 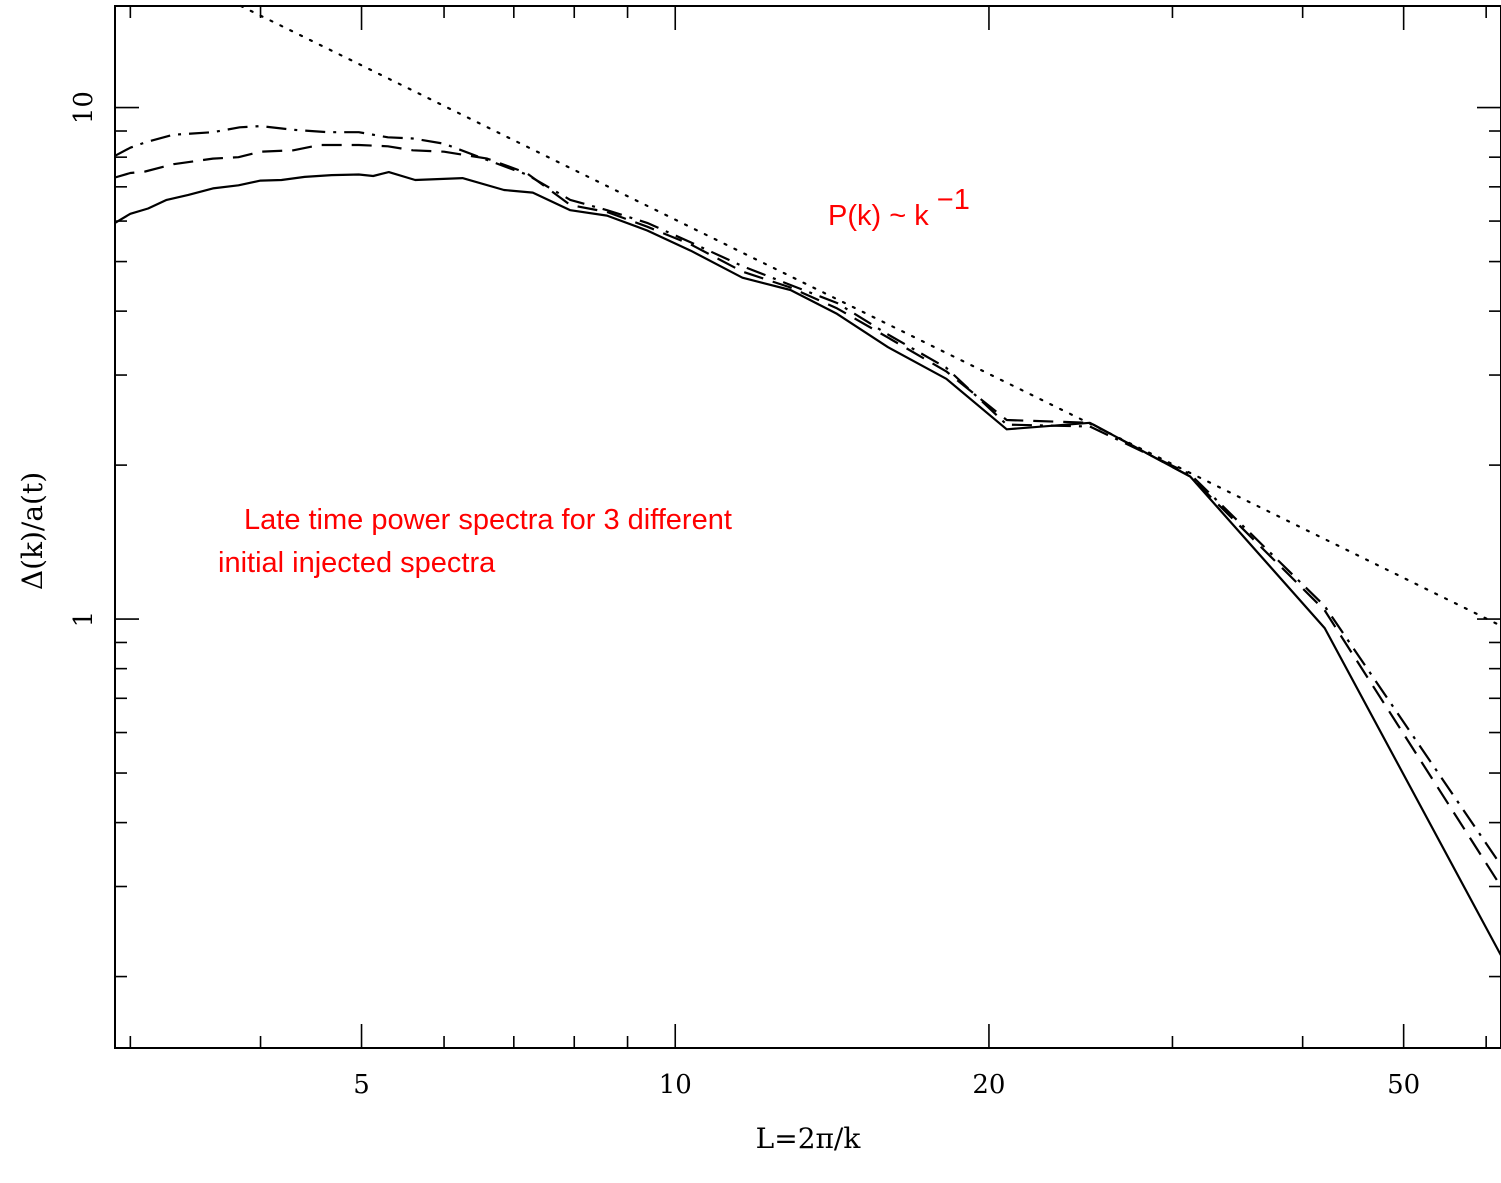 I want to click on x-axis-label: L=2π/k, so click(x=809, y=1138).